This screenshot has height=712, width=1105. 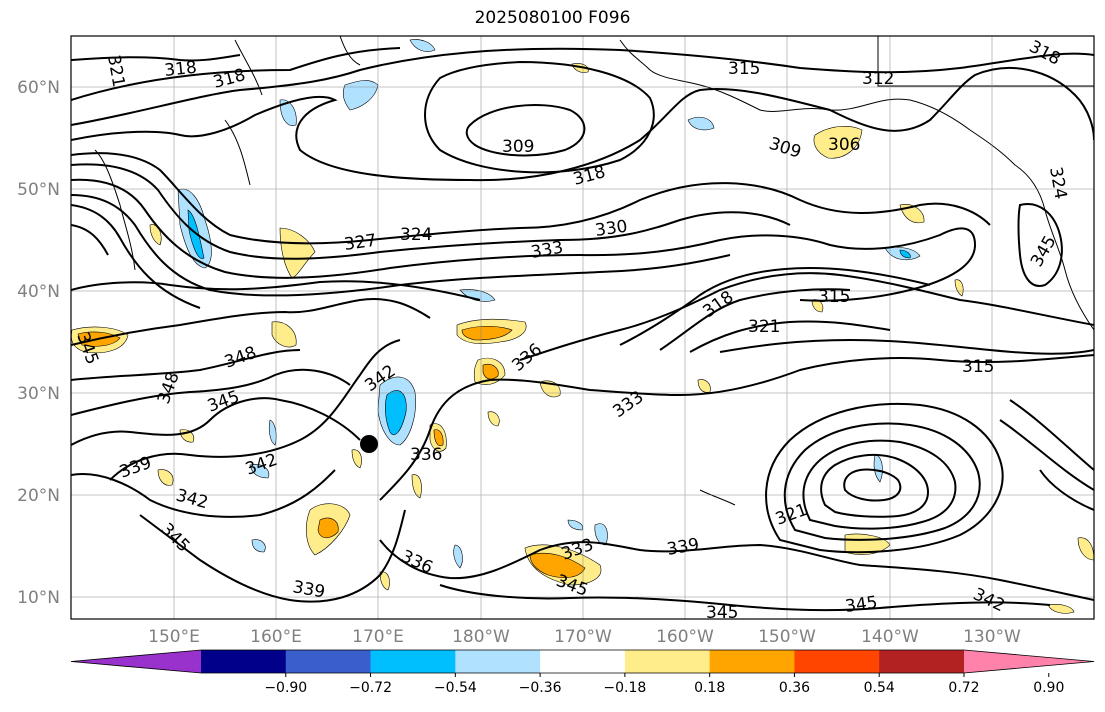 I want to click on colorbar-tick-label: −0.54, so click(x=455, y=688).